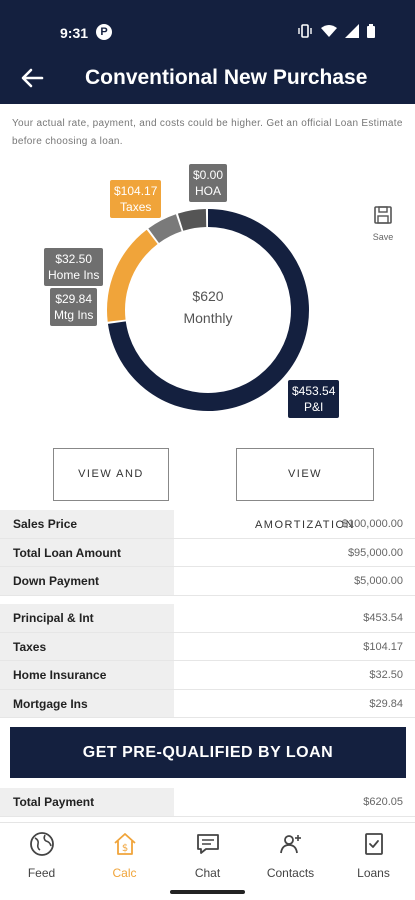  Describe the element at coordinates (208, 752) in the screenshot. I see `get-prequalified-button: GET PRE-QUALIFIED BY LOAN` at that location.